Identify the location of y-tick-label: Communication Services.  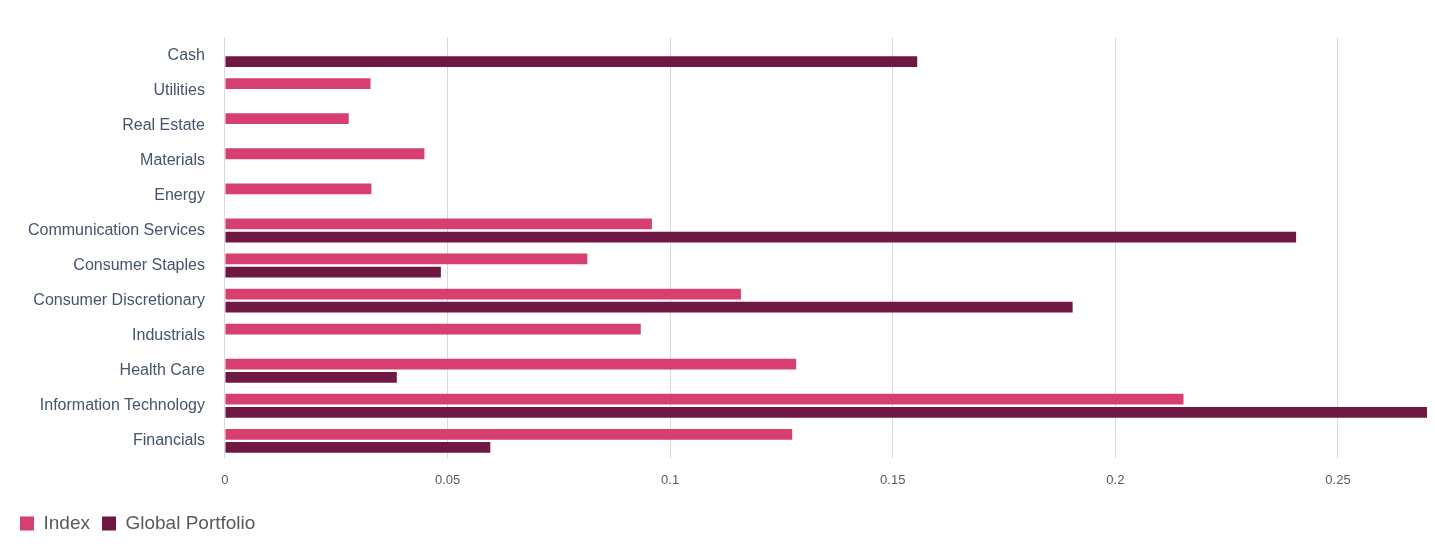
(116, 229).